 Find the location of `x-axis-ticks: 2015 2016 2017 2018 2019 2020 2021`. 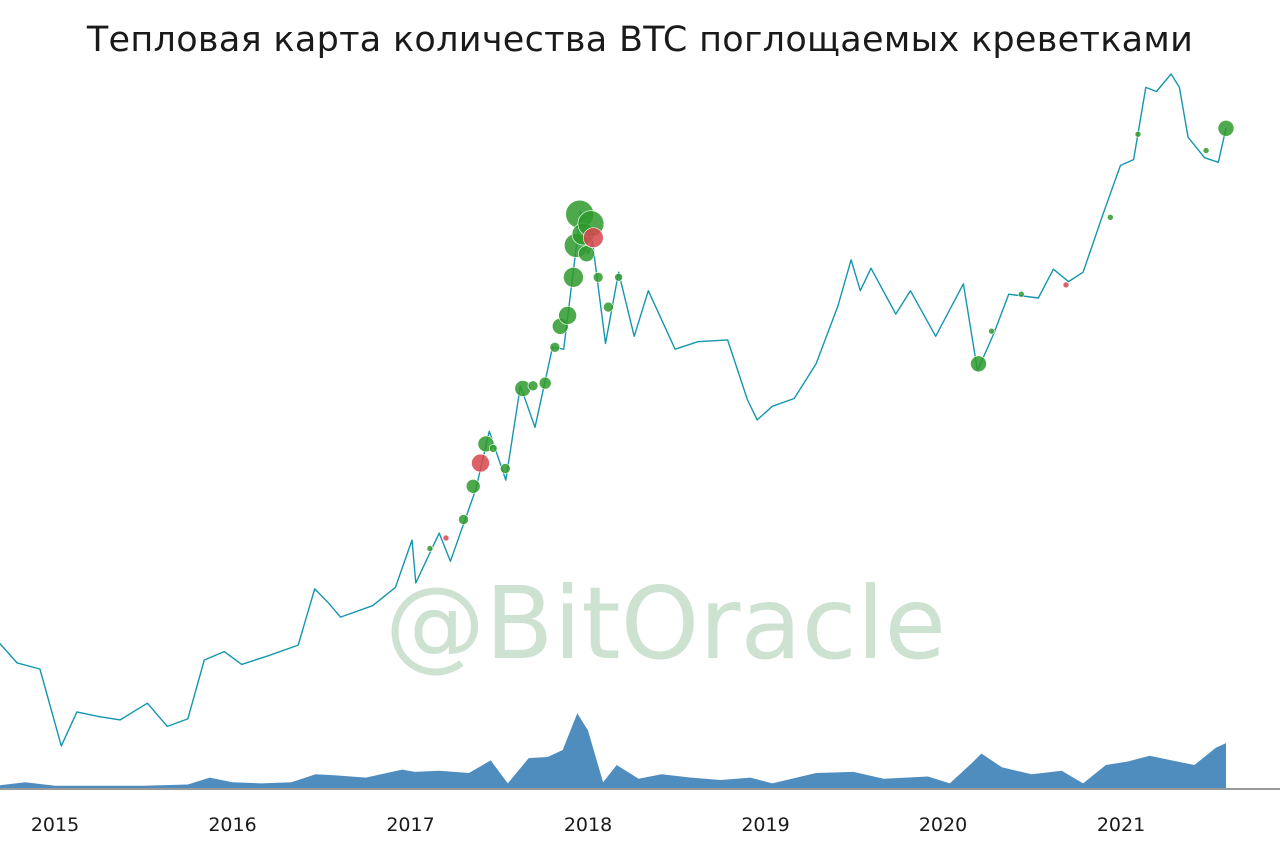

x-axis-ticks: 2015 2016 2017 2018 2019 2020 2021 is located at coordinates (588, 825).